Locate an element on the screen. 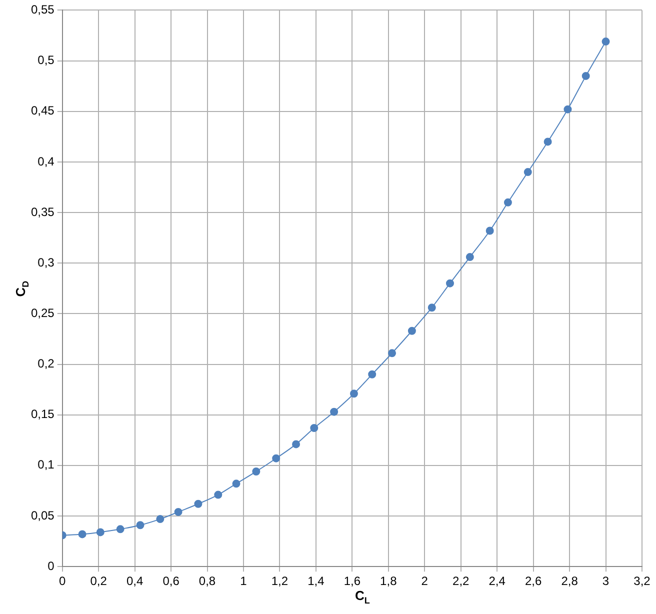 The image size is (656, 614). x-tick-label: 2,6 is located at coordinates (533, 581).